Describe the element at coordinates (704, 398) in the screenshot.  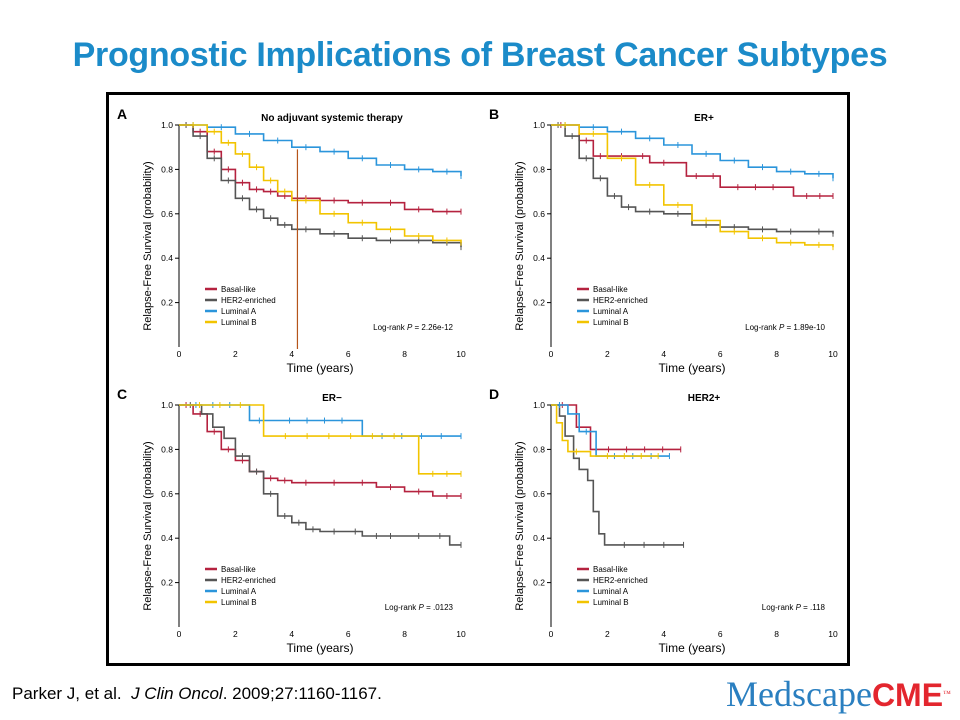
I see `chart-title: HER2+` at that location.